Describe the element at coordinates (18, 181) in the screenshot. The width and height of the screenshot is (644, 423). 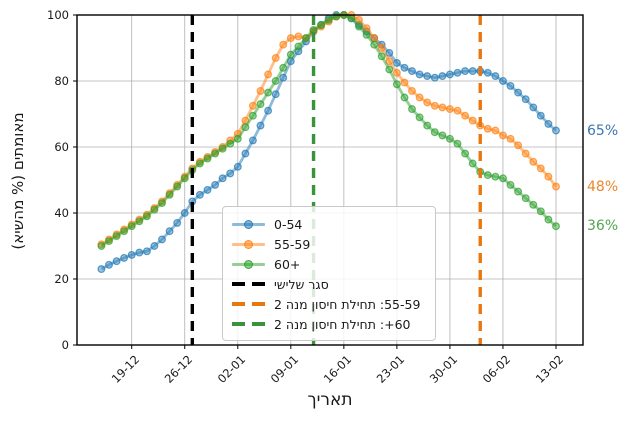
I see `y-axis-label: מאומתים (% מהשיא)` at that location.